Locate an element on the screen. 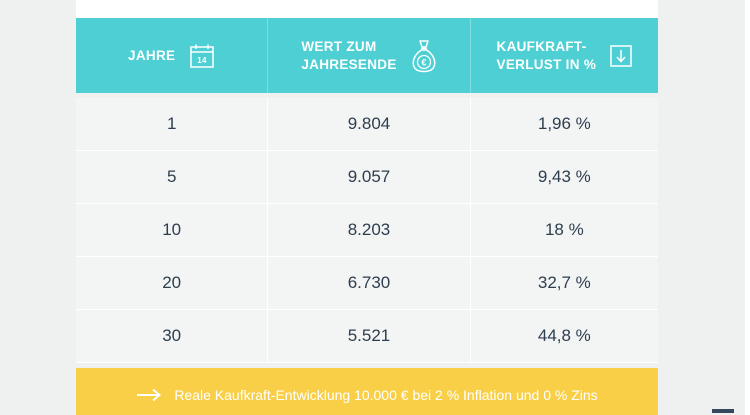 The image size is (750, 415). cell-jahre: 1 is located at coordinates (172, 124).